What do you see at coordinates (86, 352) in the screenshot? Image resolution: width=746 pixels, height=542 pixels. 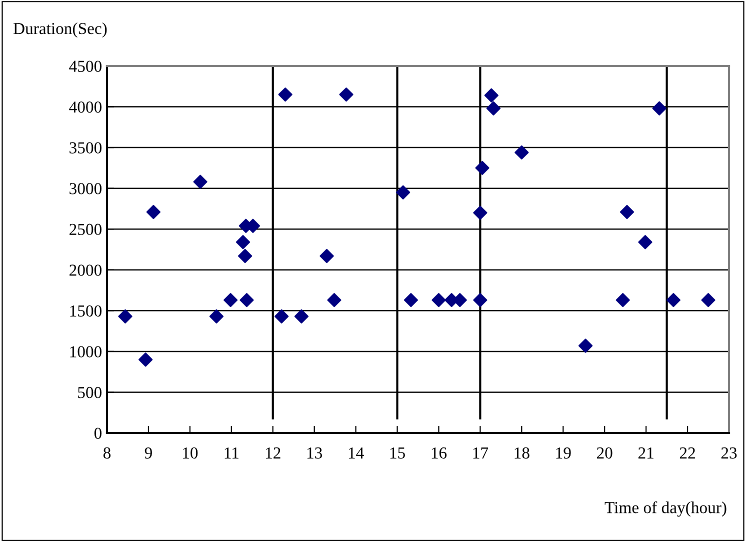 I see `y-tick-label: 1000` at bounding box center [86, 352].